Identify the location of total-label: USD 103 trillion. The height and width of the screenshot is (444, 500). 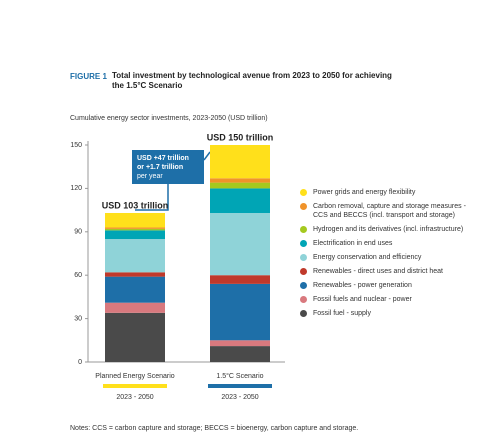
(135, 205).